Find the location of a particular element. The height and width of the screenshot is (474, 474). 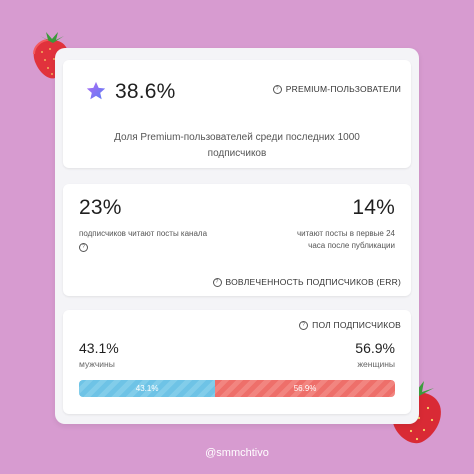

male-percent: 43.1% is located at coordinates (99, 348).